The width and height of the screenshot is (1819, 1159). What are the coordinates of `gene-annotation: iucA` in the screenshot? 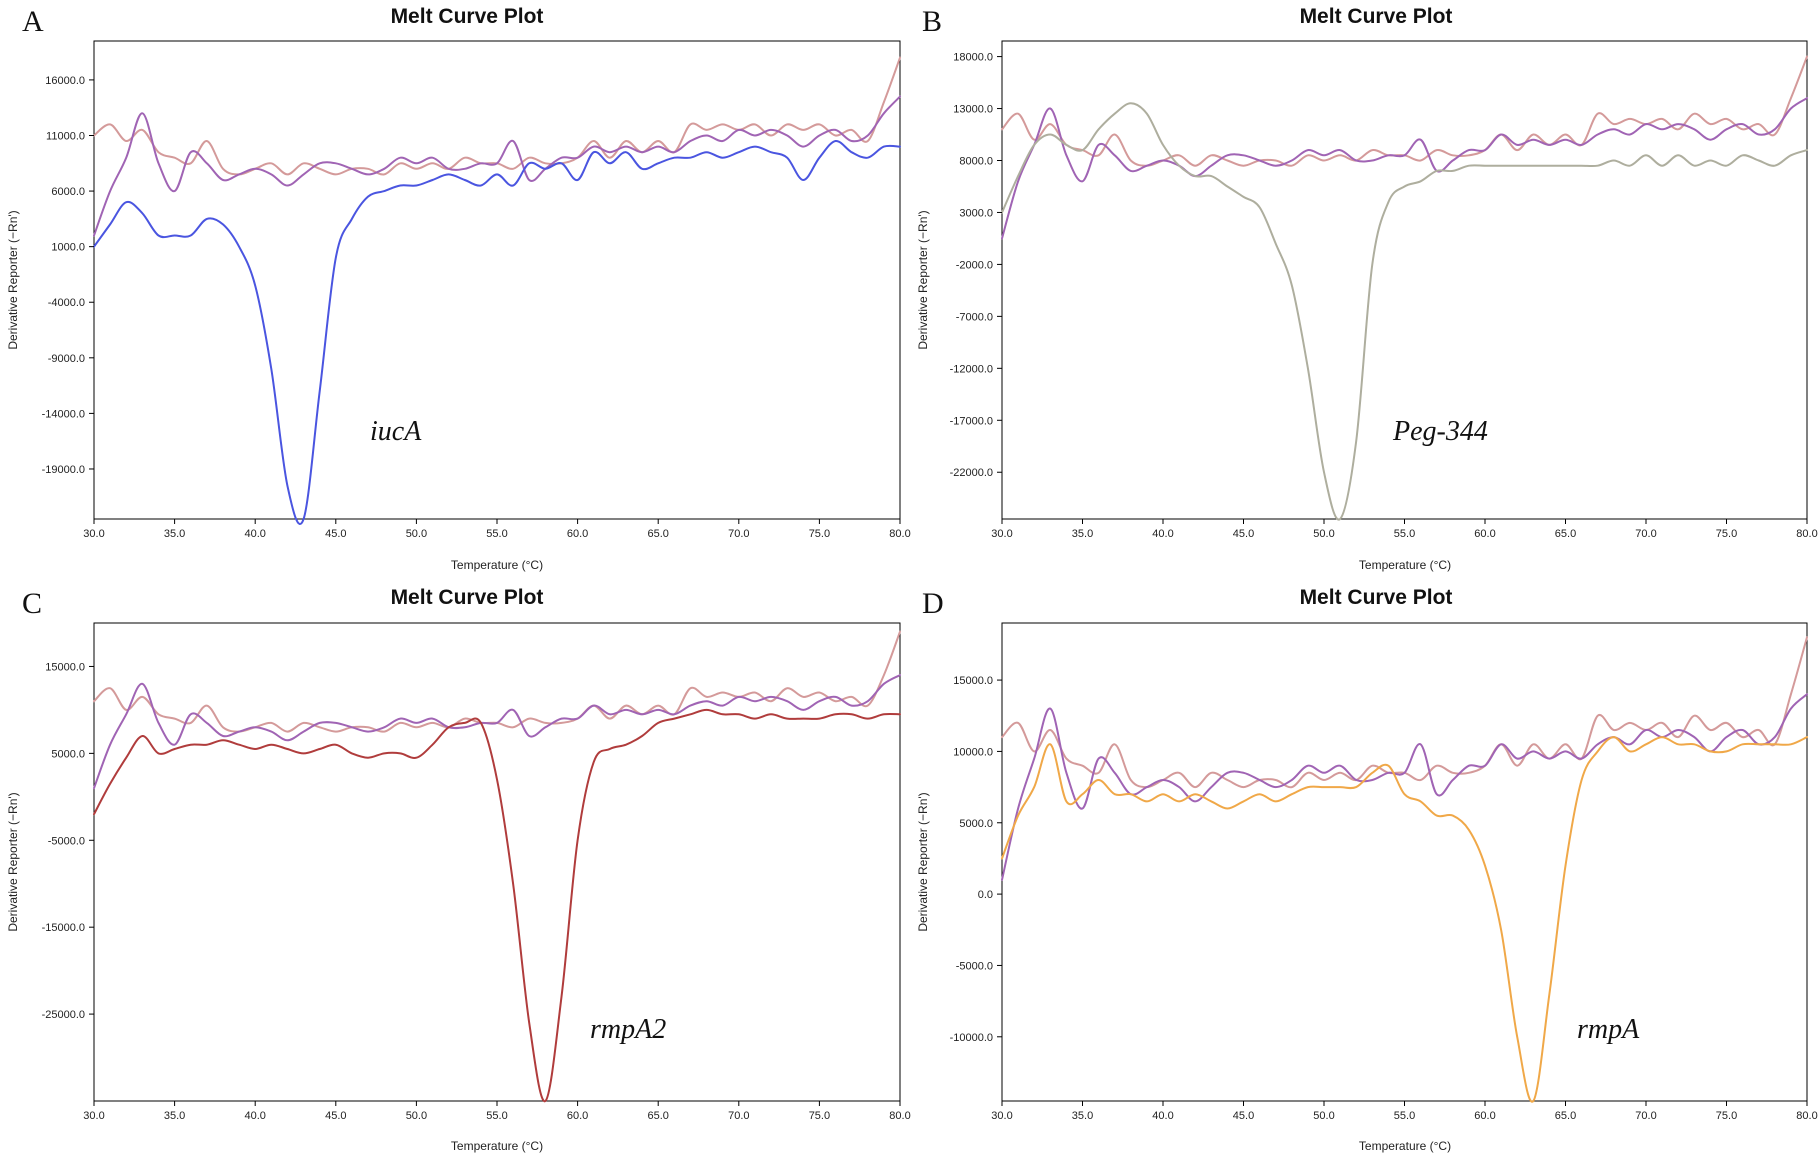 It's located at (396, 431).